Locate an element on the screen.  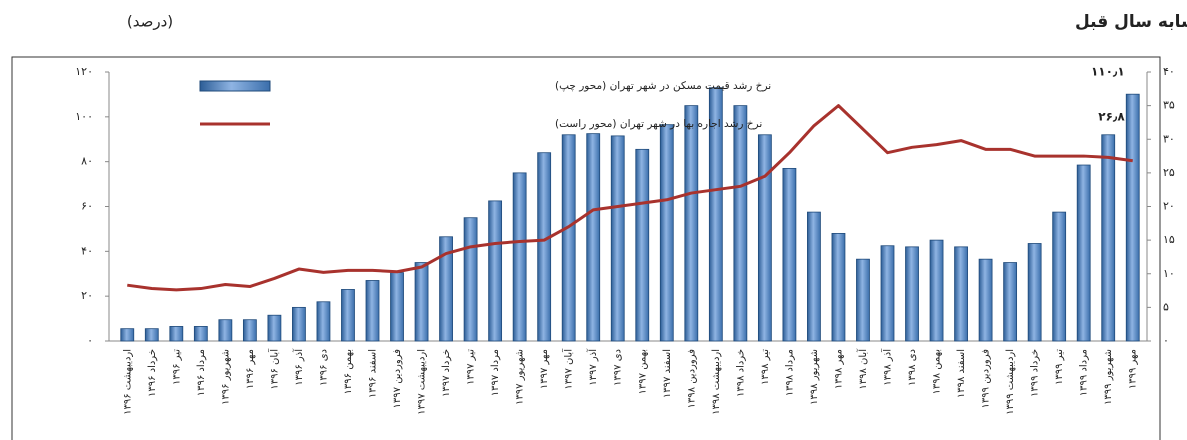
annotation: ۱۱۰٫۱ is located at coordinates (1108, 72).